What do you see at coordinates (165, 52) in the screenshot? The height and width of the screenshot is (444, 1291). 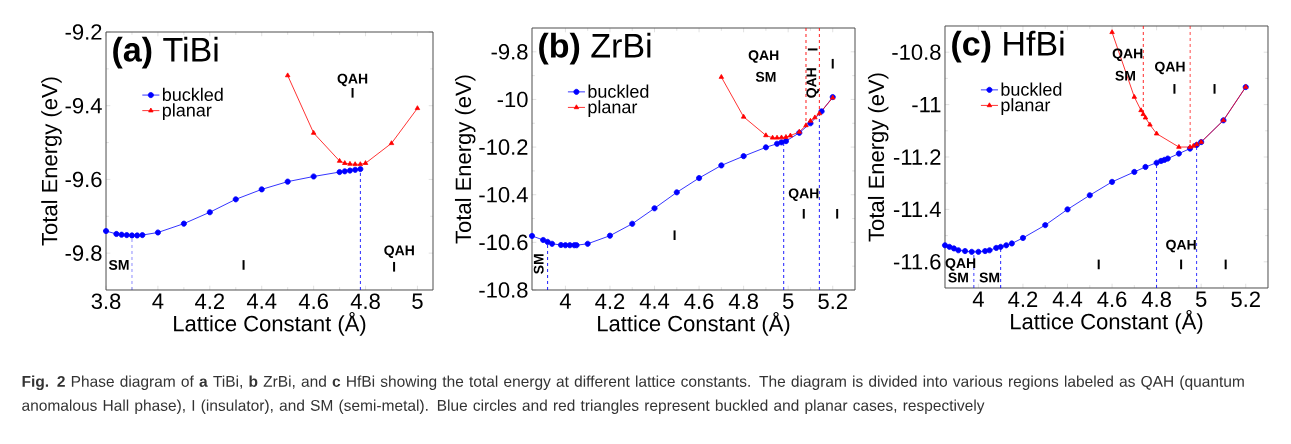 I see `chart-title: (a) TiBi` at bounding box center [165, 52].